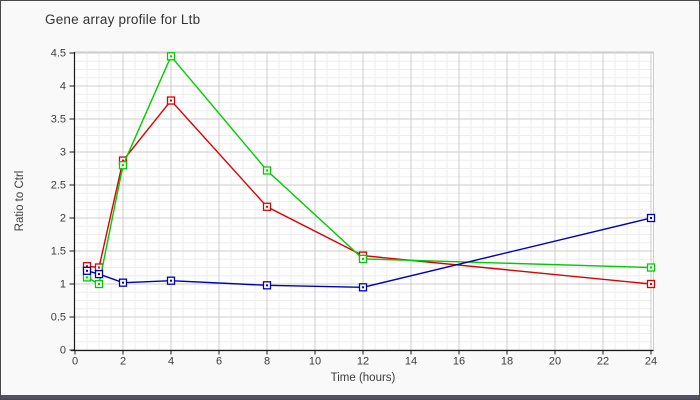  What do you see at coordinates (63, 87) in the screenshot?
I see `y-axis-tick-label: 4` at bounding box center [63, 87].